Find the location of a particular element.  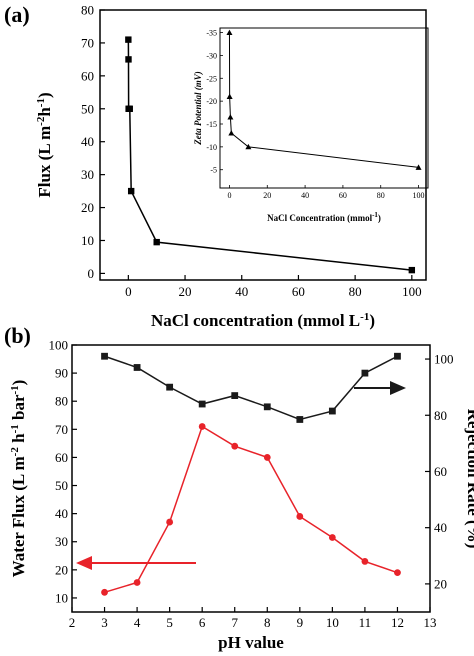

y-tick-label: 20 is located at coordinates (87, 207).